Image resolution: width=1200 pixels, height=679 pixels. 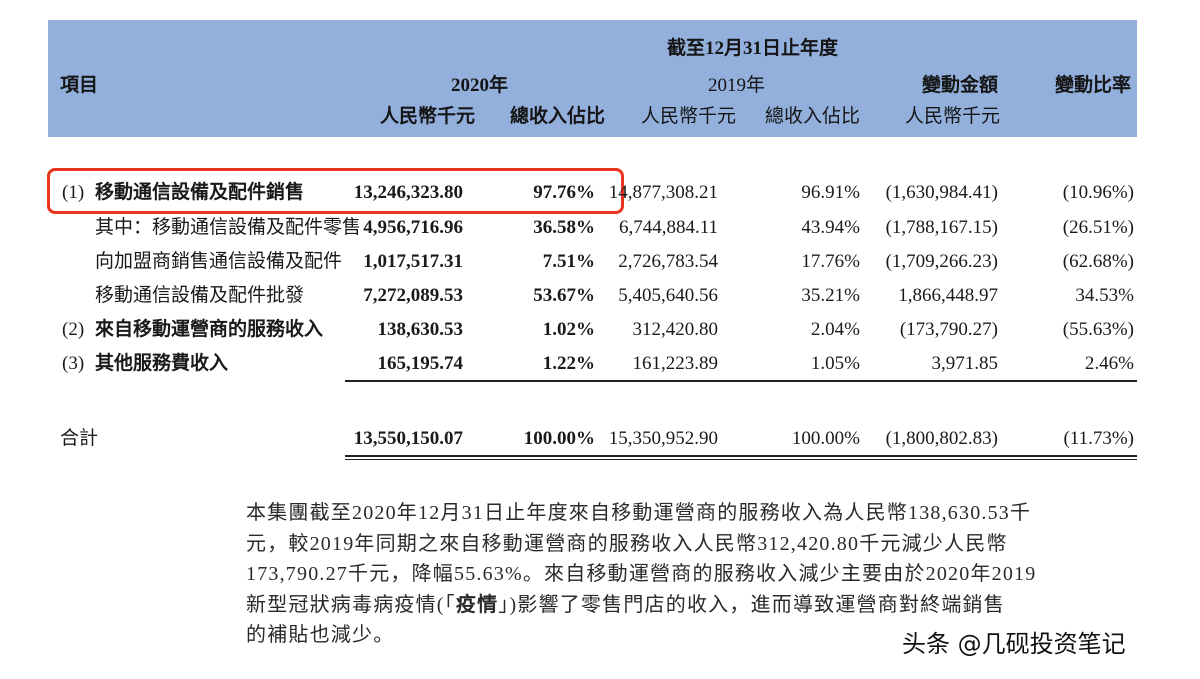 What do you see at coordinates (162, 363) in the screenshot?
I see `row-label: 其他服務費收入` at bounding box center [162, 363].